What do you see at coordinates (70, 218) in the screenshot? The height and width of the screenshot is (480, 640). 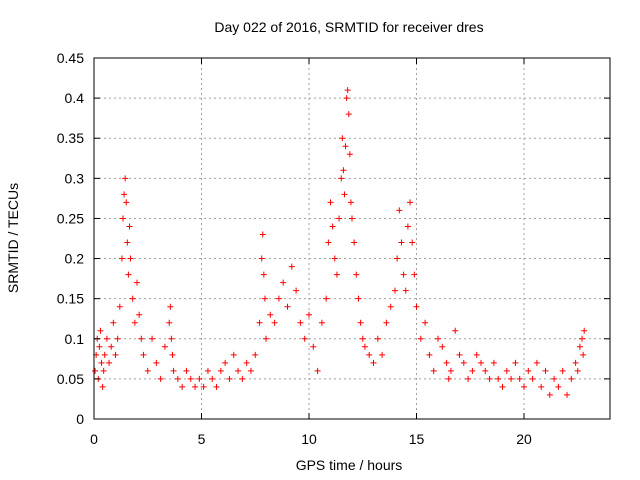 I see `y-tick-label: 0.25` at bounding box center [70, 218].